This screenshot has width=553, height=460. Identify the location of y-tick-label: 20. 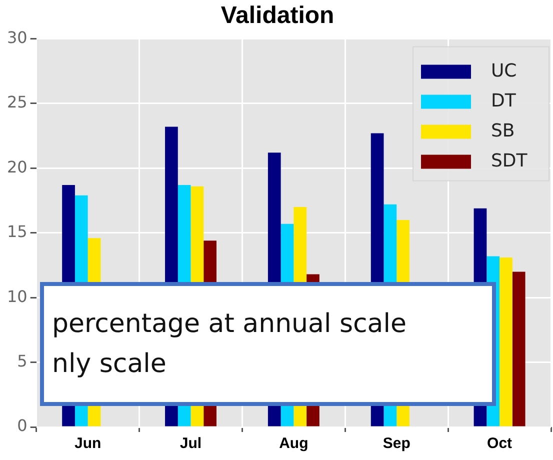
(17, 166).